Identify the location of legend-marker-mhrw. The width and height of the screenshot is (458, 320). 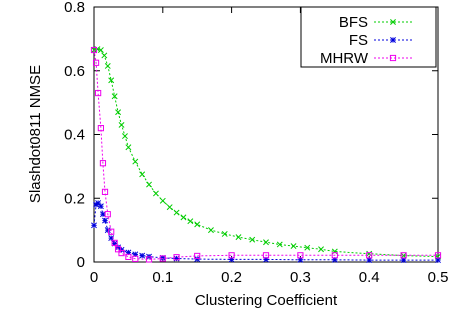
(393, 58).